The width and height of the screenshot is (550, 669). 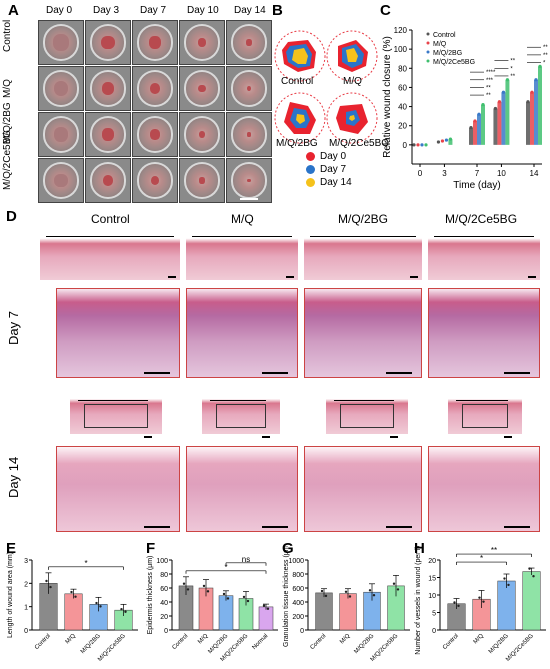 What do you see at coordinates (310, 169) in the screenshot?
I see `legend-dot` at bounding box center [310, 169].